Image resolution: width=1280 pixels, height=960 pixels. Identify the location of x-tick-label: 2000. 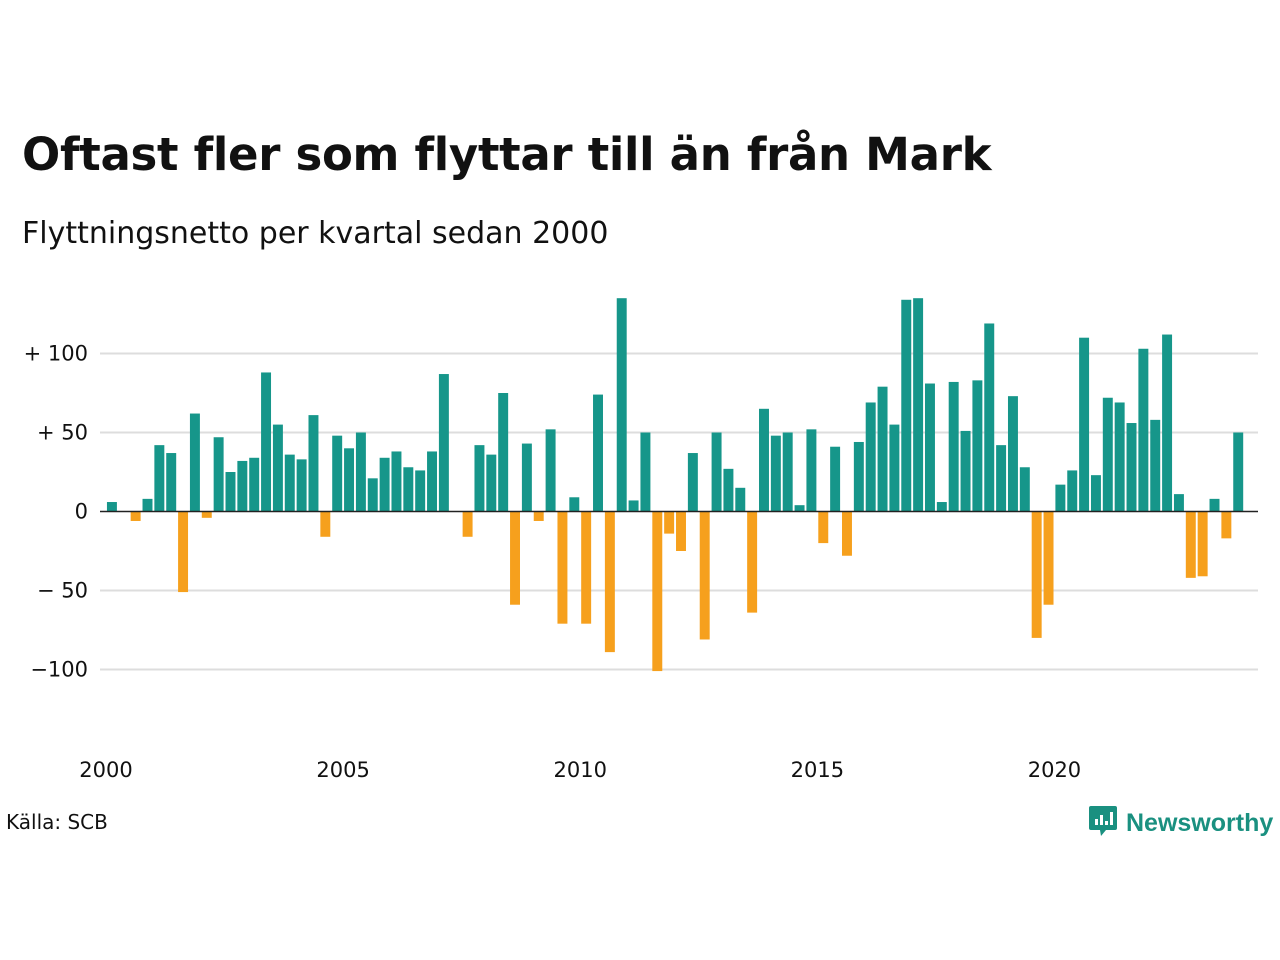
(105, 770).